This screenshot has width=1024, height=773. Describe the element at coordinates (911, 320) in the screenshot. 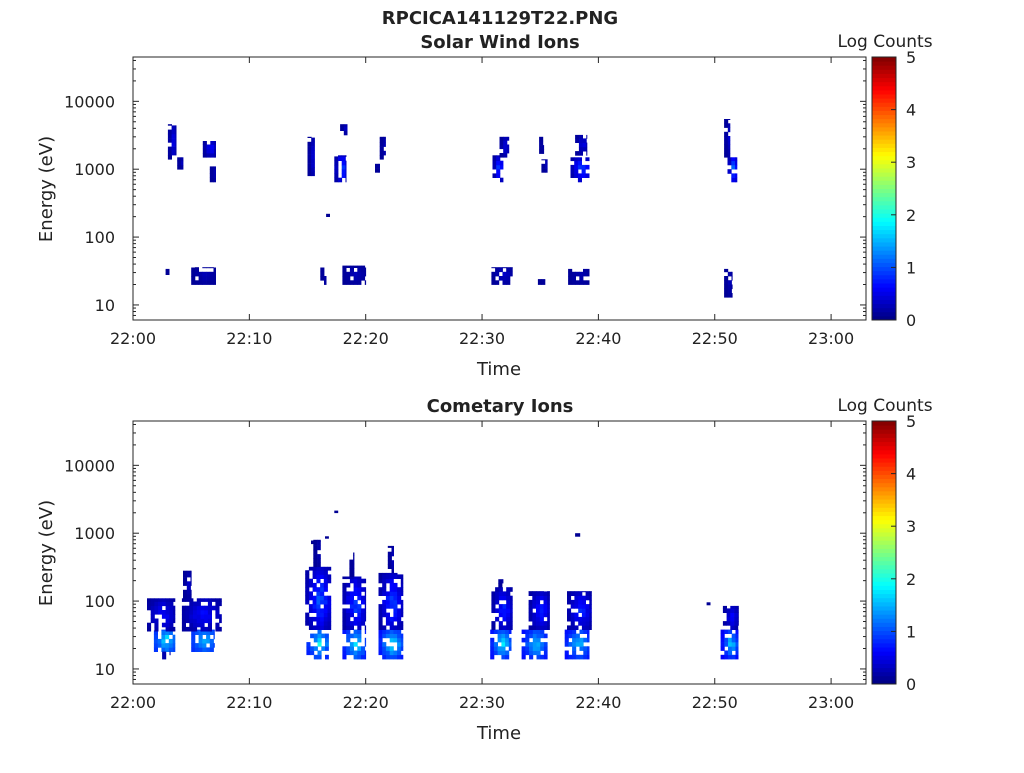

I see `colorbar-tick-label: 0` at that location.